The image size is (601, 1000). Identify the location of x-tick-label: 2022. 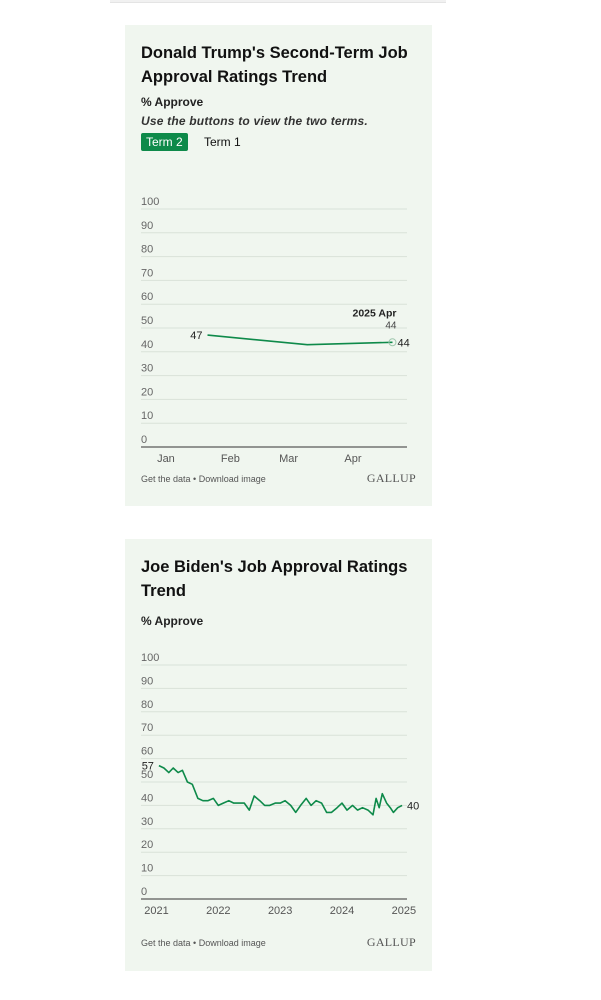
(218, 911).